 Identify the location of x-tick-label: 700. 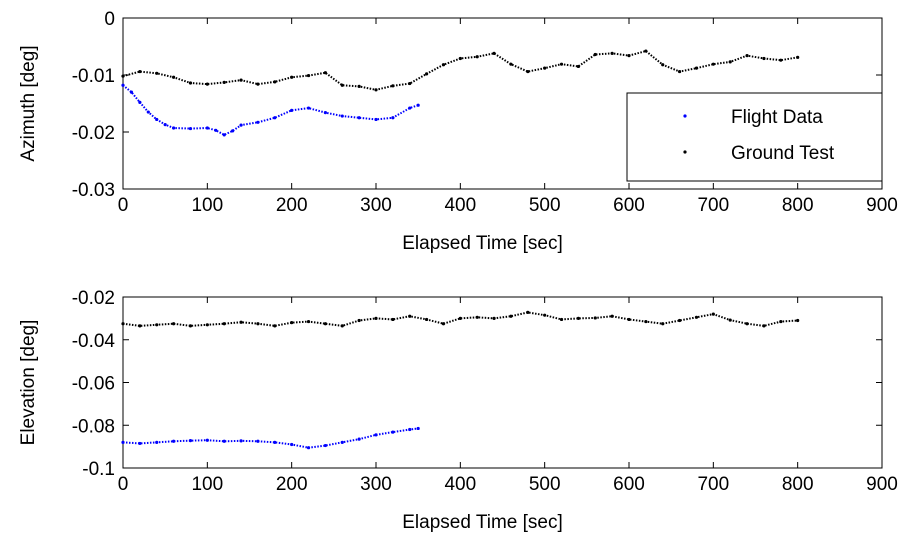
(713, 205).